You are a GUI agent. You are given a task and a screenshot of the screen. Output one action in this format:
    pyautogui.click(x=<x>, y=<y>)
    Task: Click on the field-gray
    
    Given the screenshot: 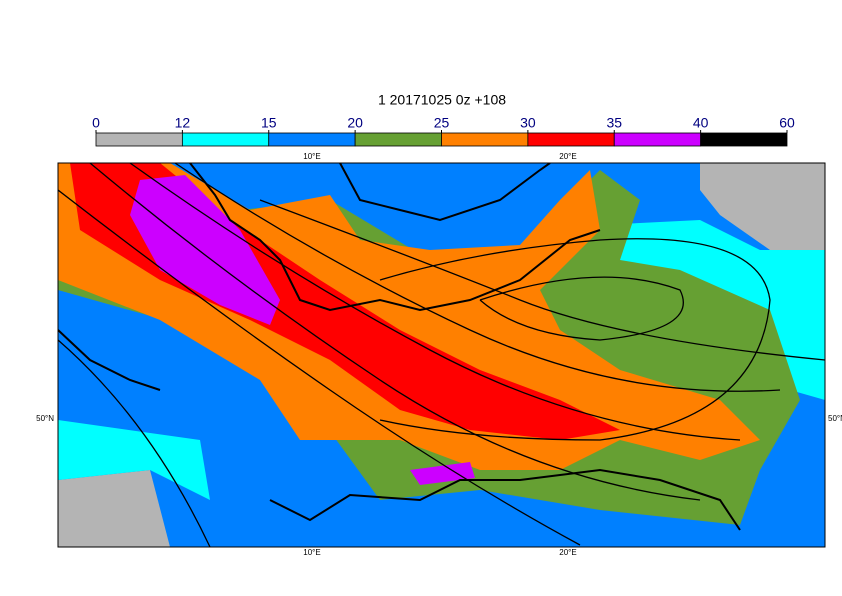 What is the action you would take?
    pyautogui.click(x=114, y=508)
    